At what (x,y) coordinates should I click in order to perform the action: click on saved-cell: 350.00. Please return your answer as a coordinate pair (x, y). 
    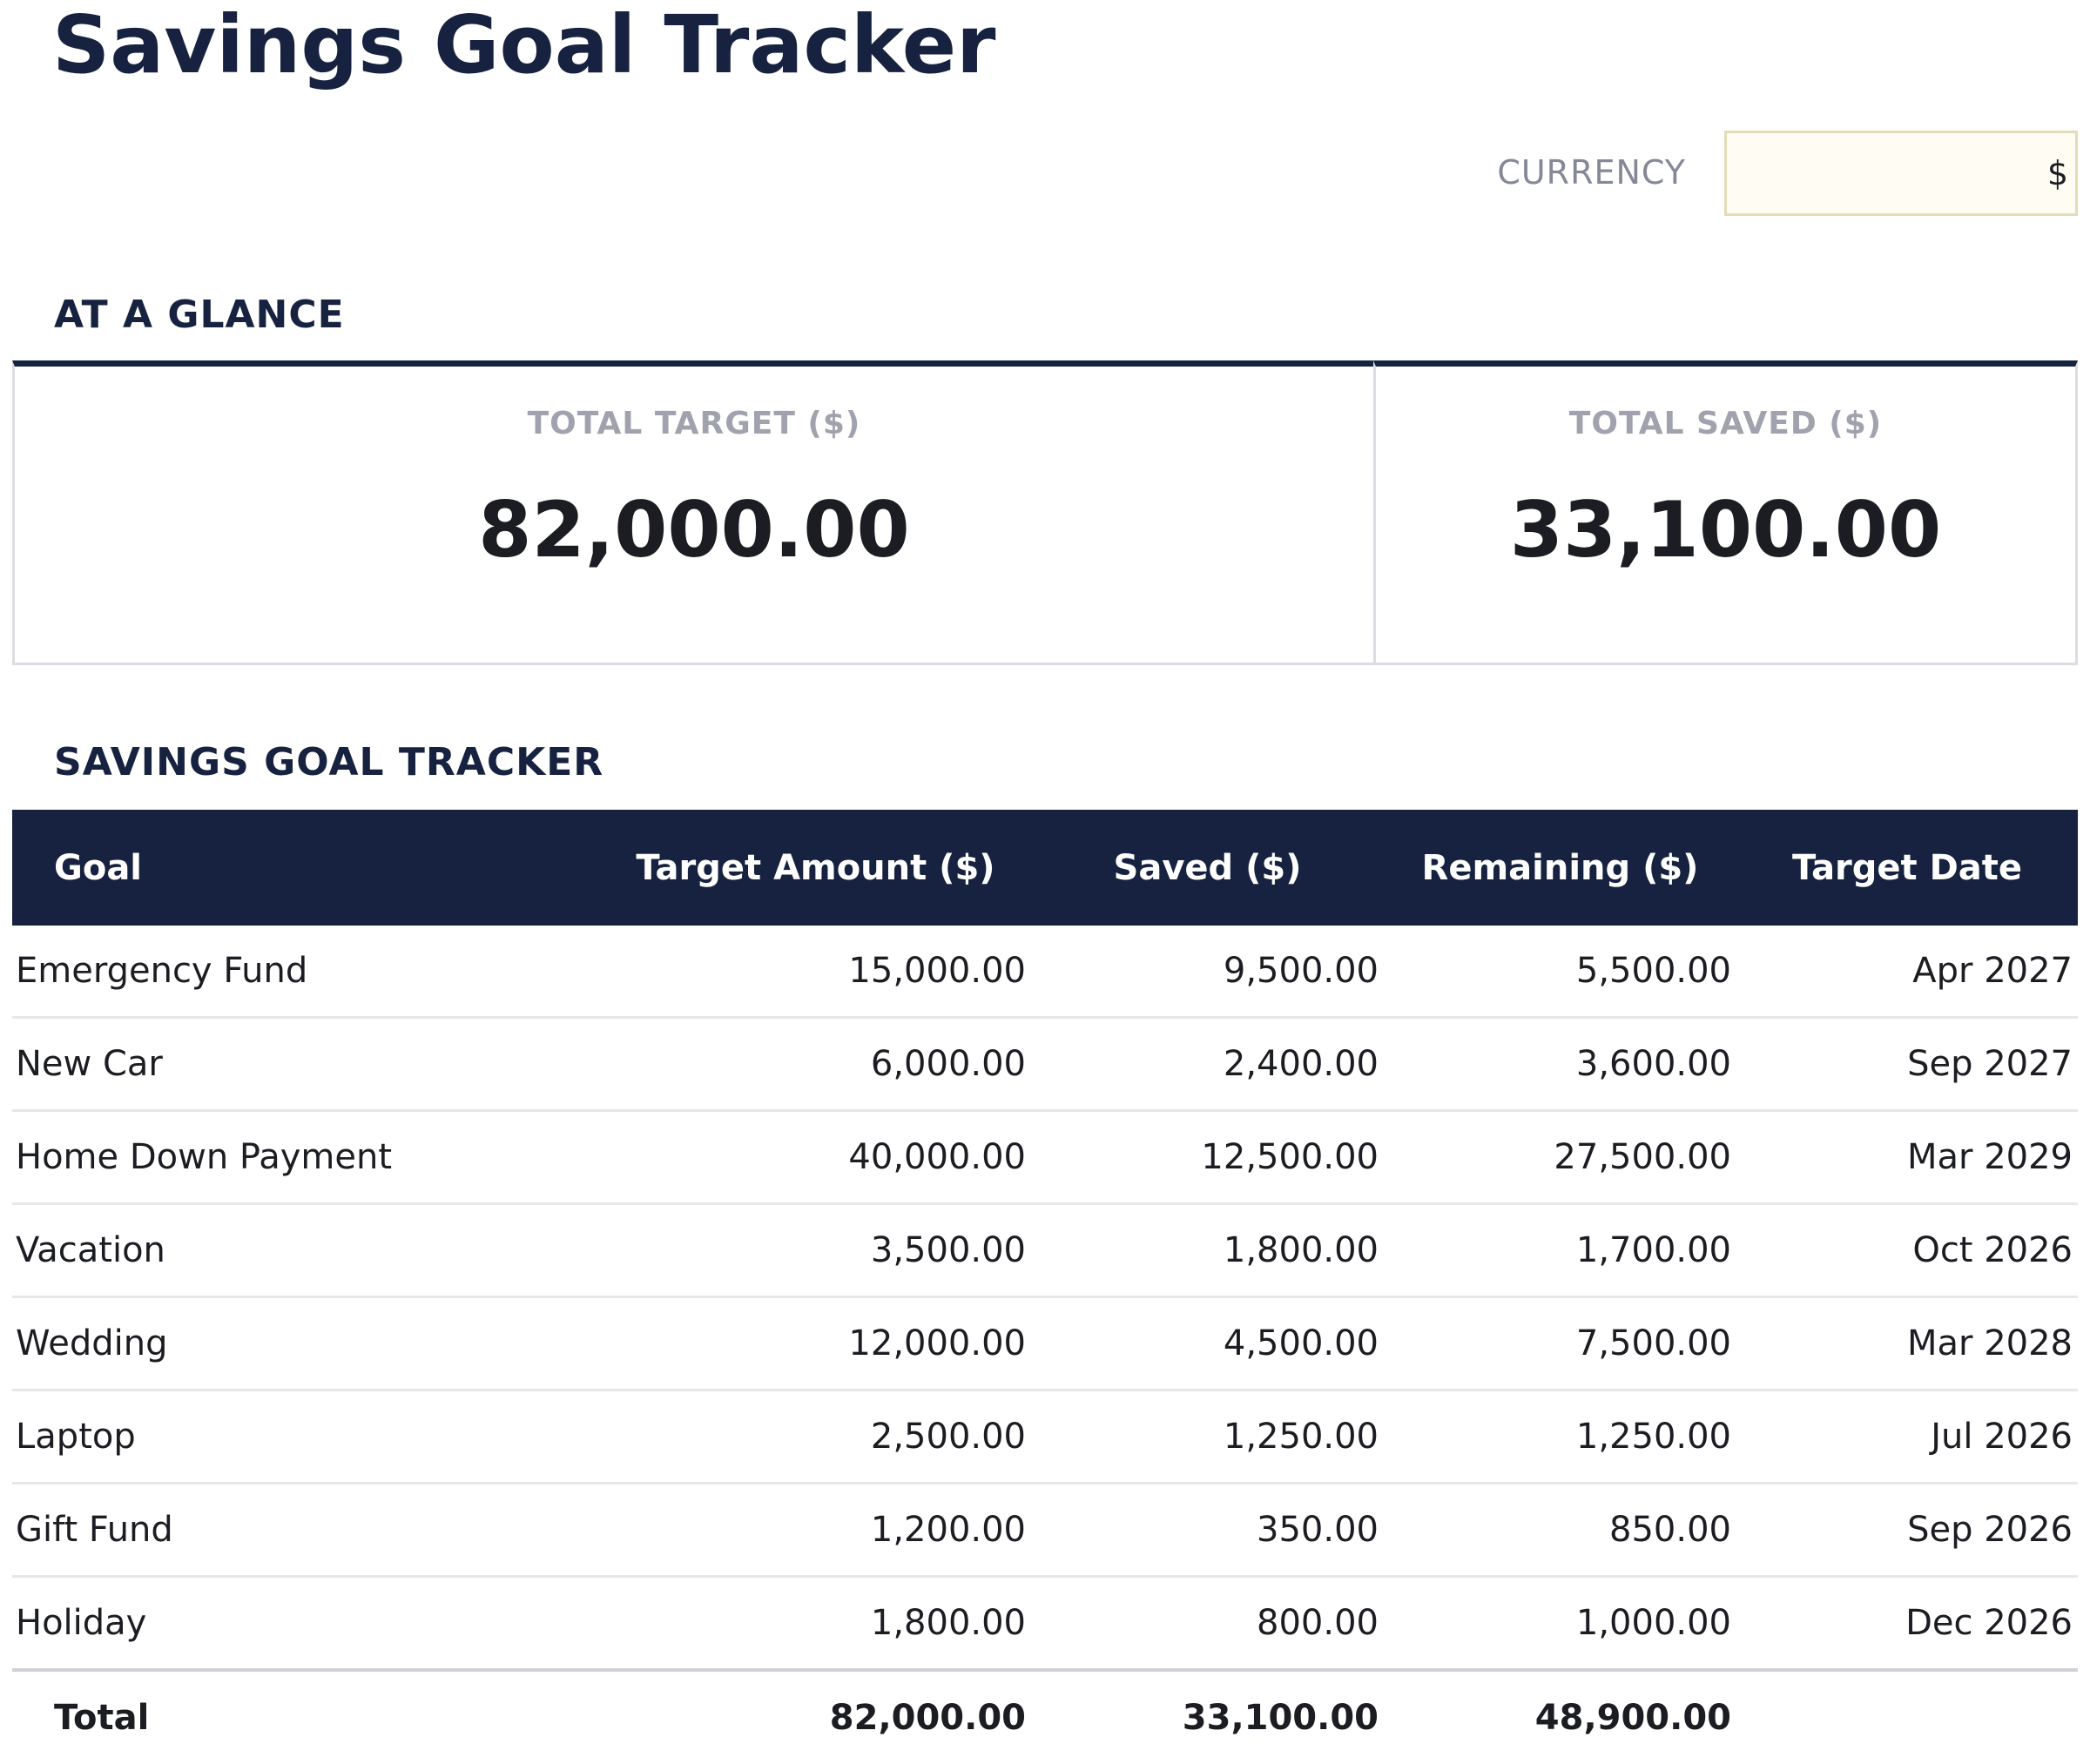
    Looking at the image, I should click on (1207, 1530).